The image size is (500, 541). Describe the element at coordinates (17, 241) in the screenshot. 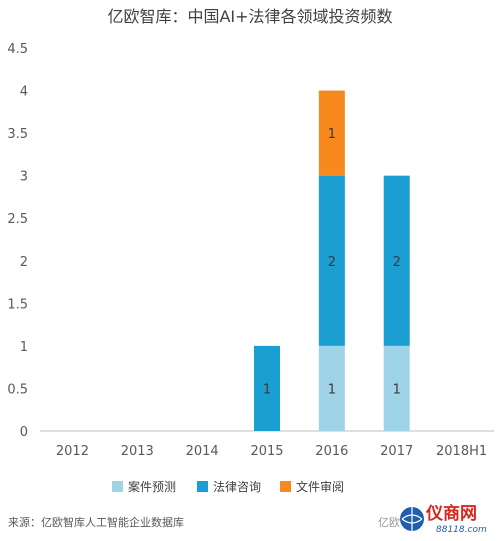

I see `y-axis: 0 0.5 1 1.5 2 2.5 3 3.5 4 4.5` at that location.